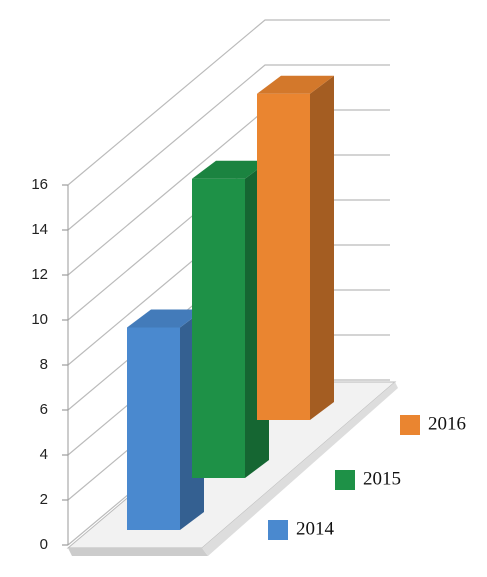 The width and height of the screenshot is (487, 577). What do you see at coordinates (315, 528) in the screenshot?
I see `legend-label: 2014` at bounding box center [315, 528].